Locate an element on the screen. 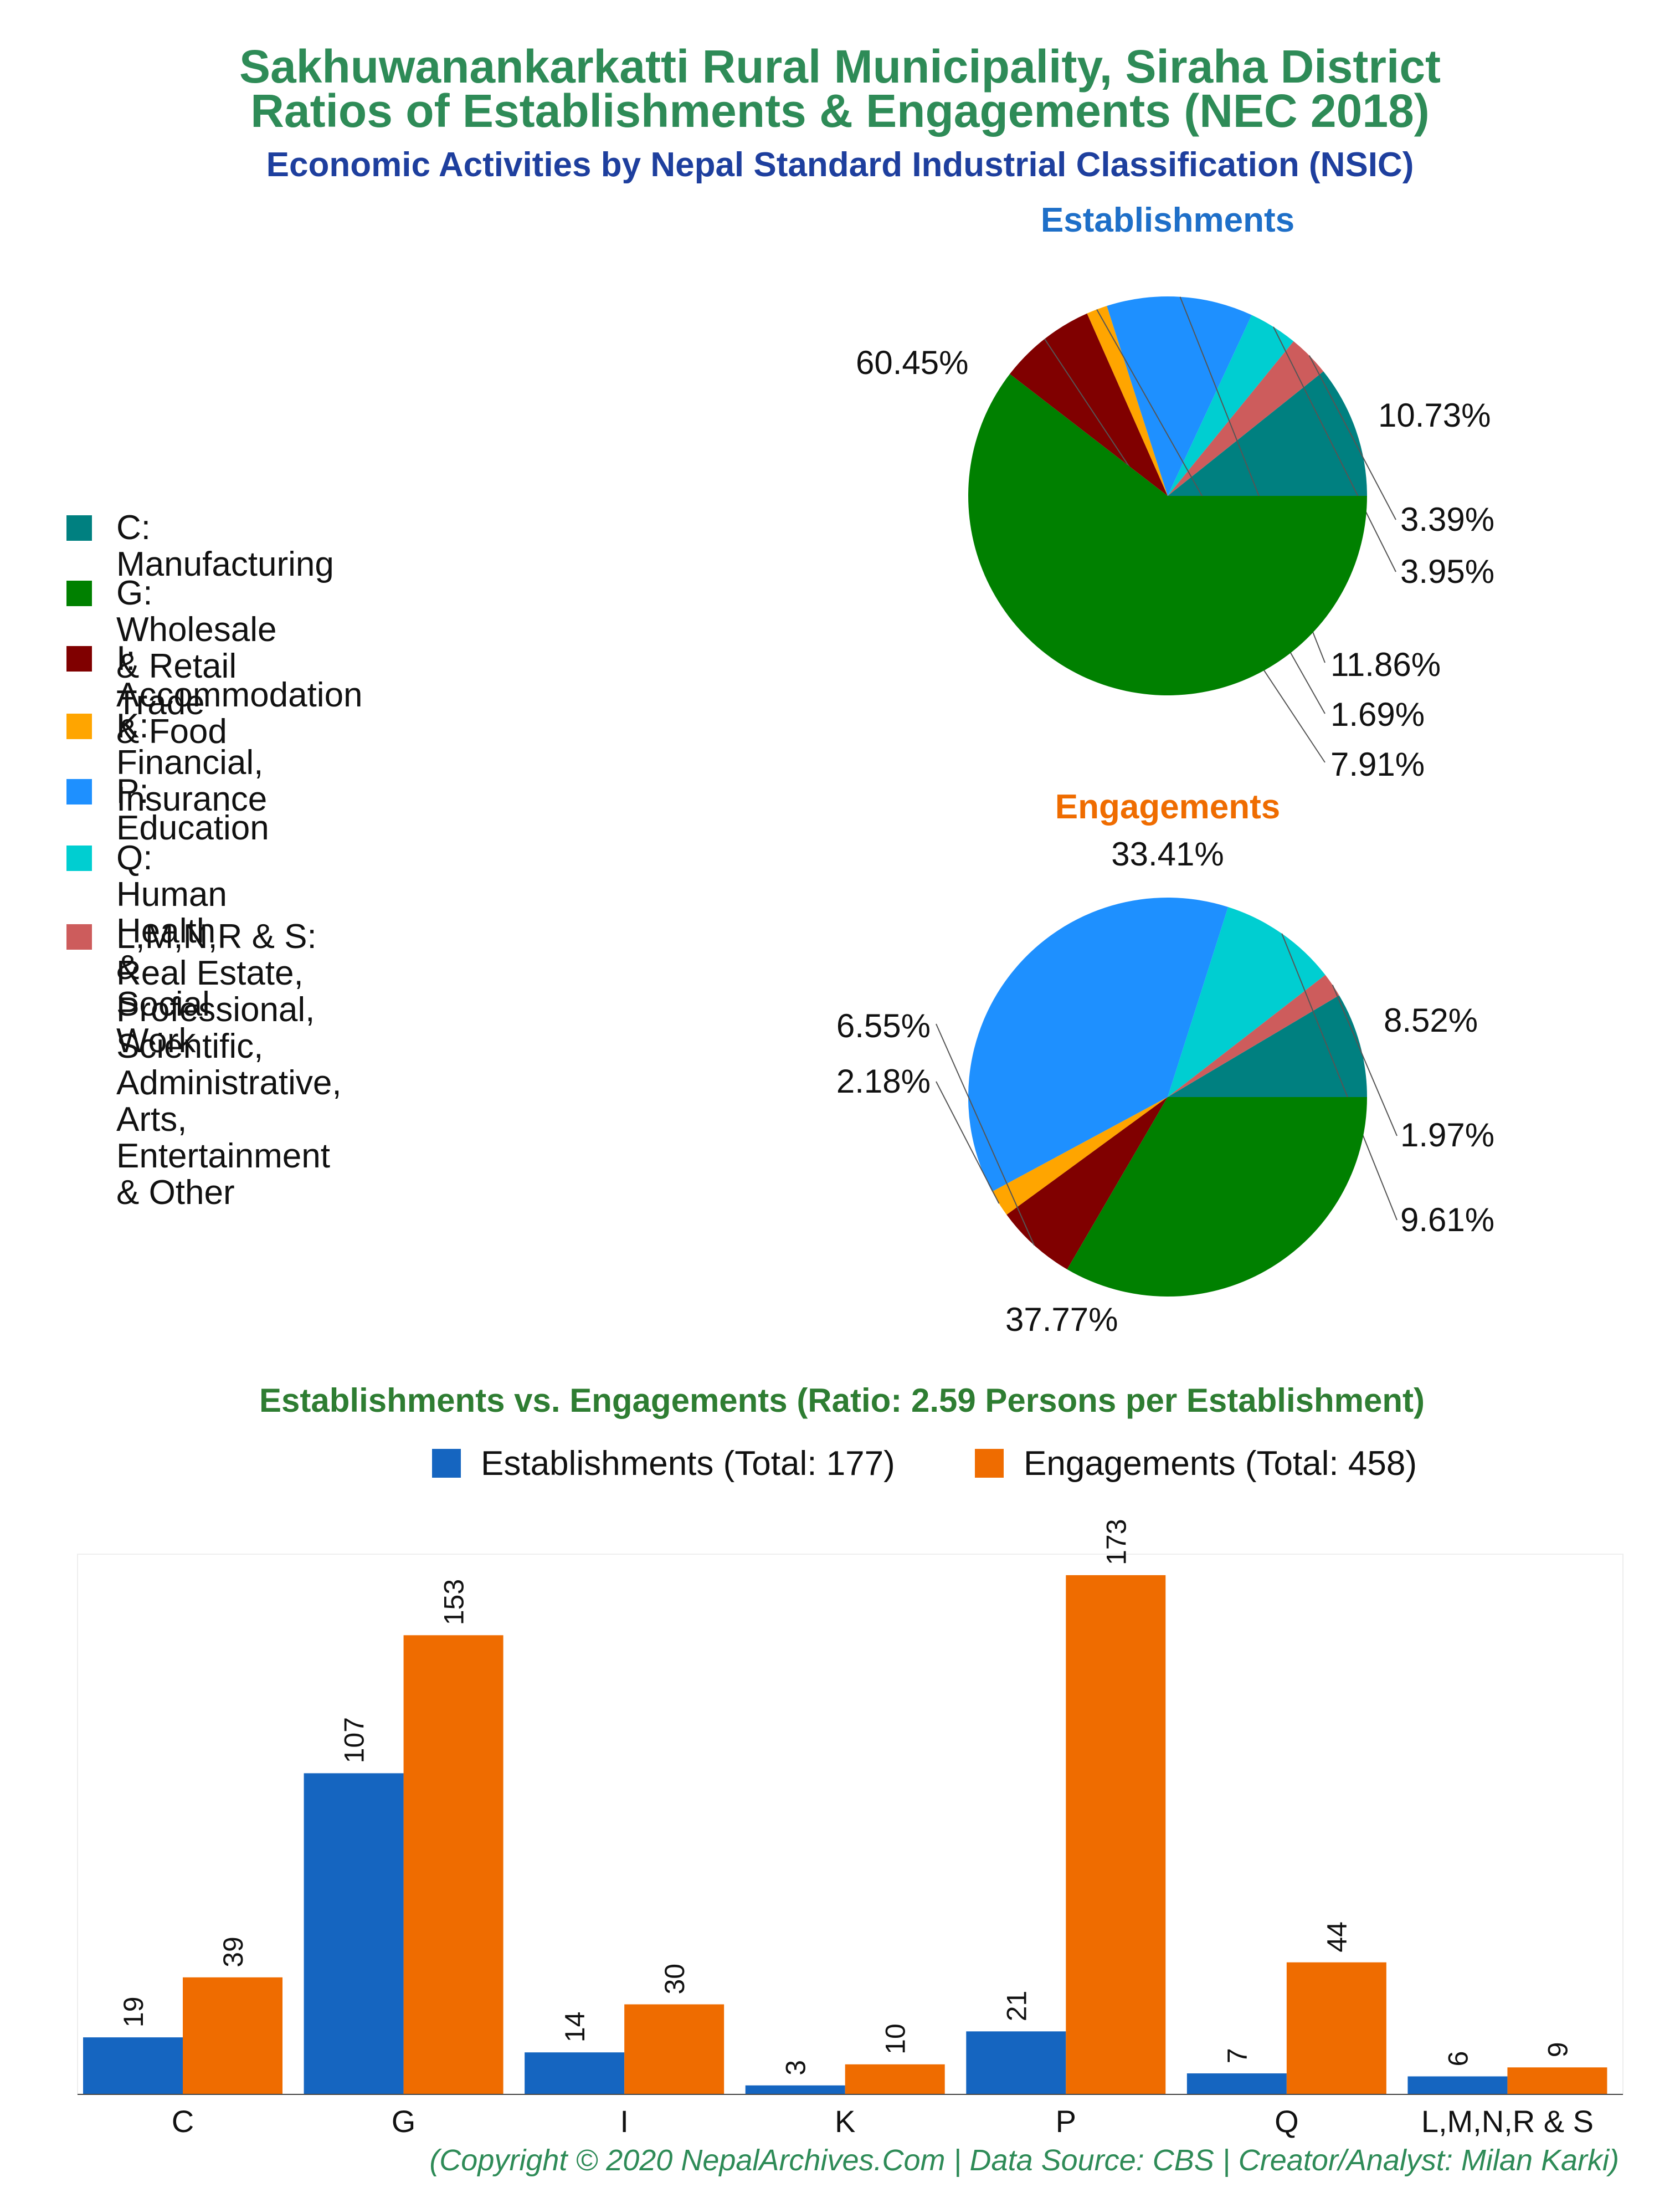  bar-value-label: 21 is located at coordinates (1016, 2006).